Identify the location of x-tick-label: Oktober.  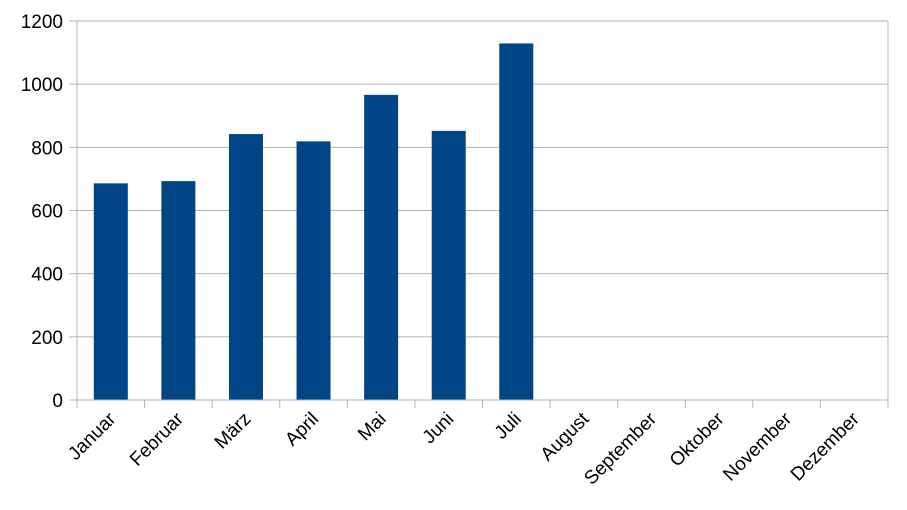
(697, 439).